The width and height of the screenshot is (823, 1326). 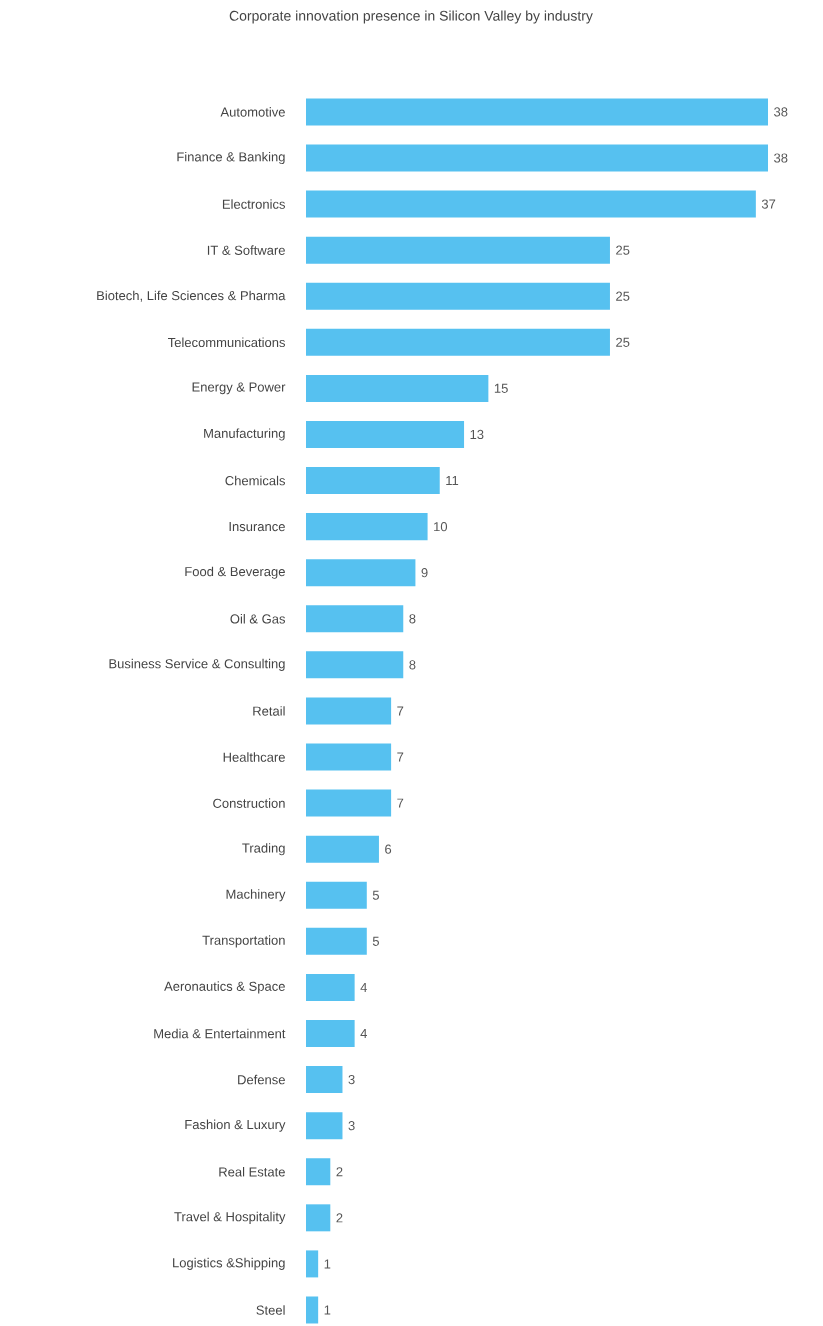 What do you see at coordinates (246, 250) in the screenshot?
I see `y-tick-label: IT & Software` at bounding box center [246, 250].